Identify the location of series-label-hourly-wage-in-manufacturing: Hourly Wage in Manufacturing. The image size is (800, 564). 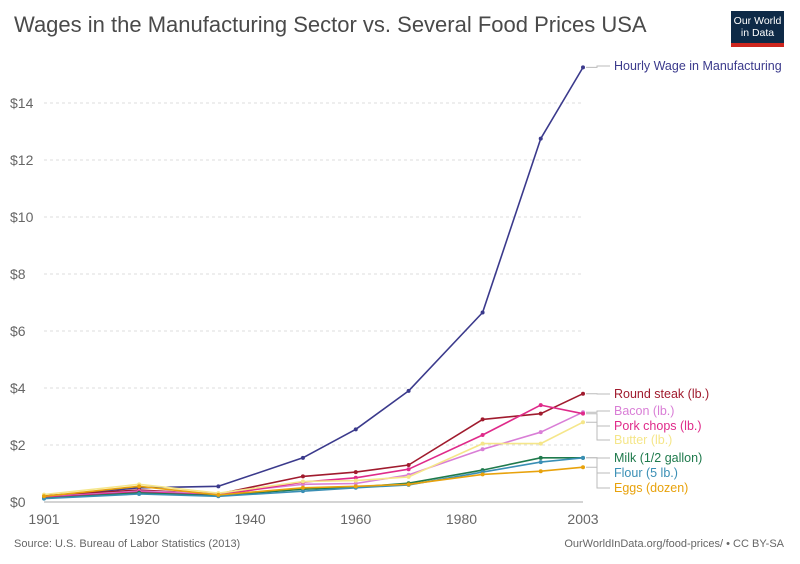
(698, 66).